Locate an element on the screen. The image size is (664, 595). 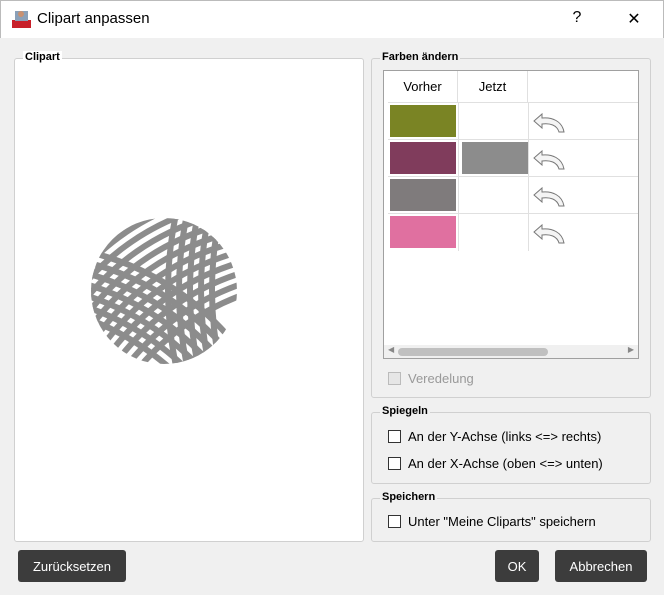
mirror-group-label: Spiegeln is located at coordinates (405, 411).